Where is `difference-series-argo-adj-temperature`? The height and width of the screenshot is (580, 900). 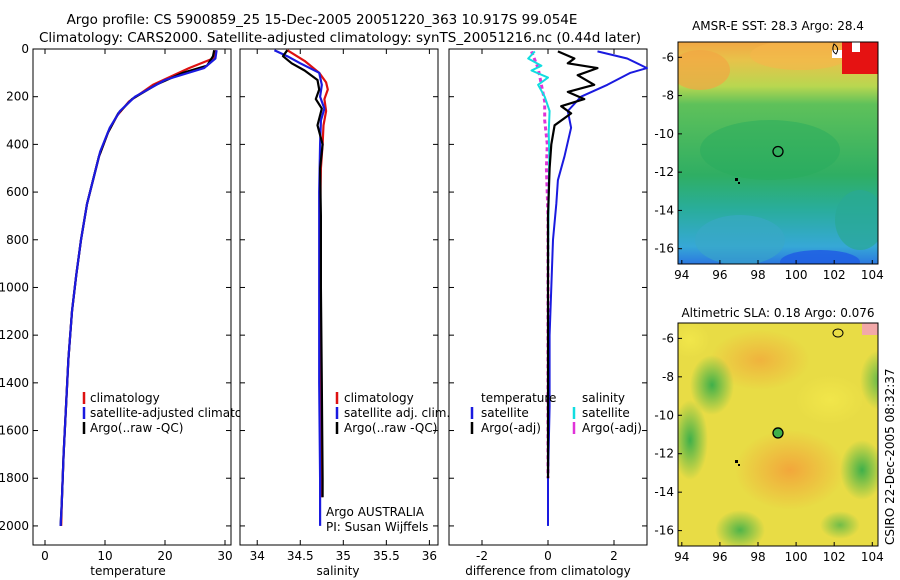 difference-series-argo-adj-temperature is located at coordinates (572, 264).